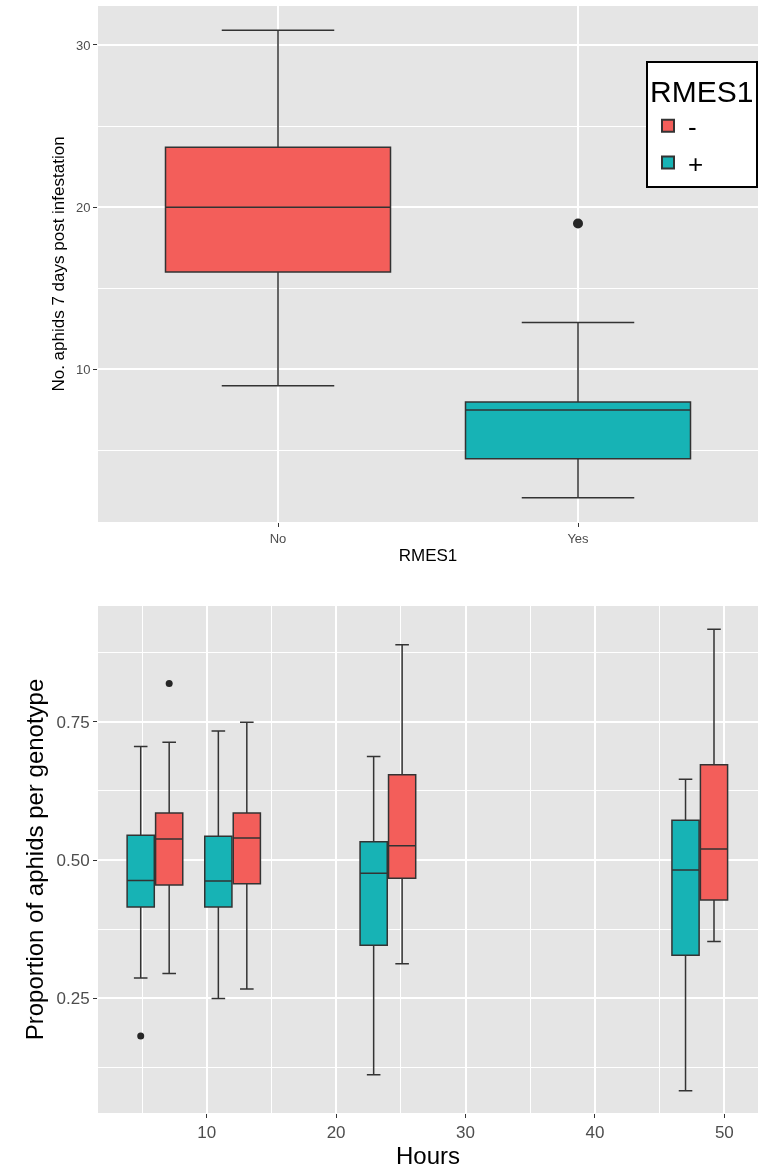  I want to click on x-tick-label: 10, so click(207, 1133).